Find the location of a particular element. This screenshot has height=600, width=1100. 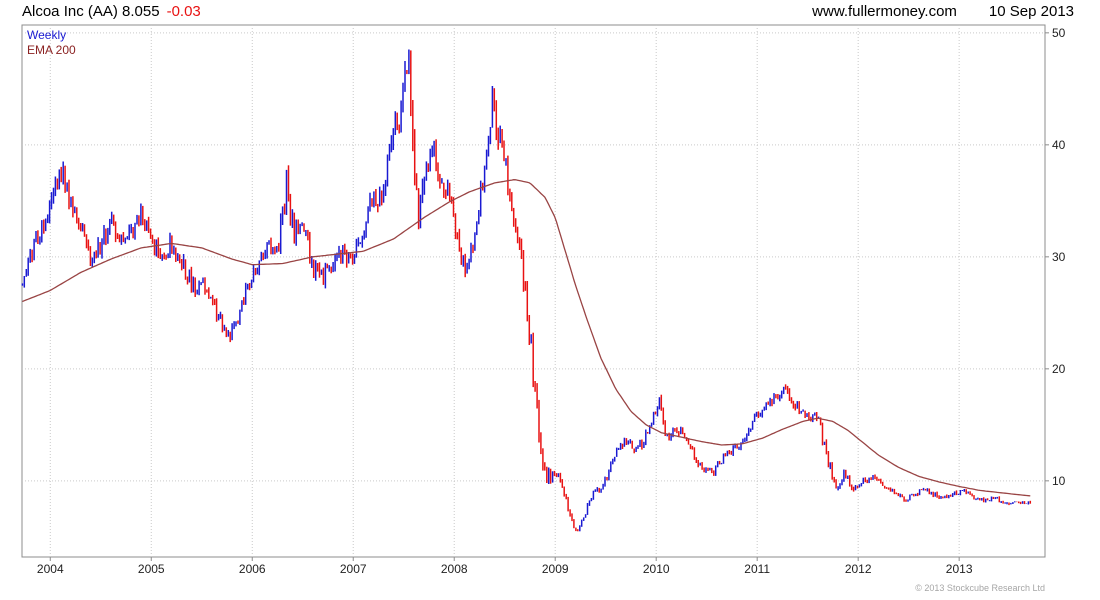

legend-ema: EMA 200 is located at coordinates (51, 50).